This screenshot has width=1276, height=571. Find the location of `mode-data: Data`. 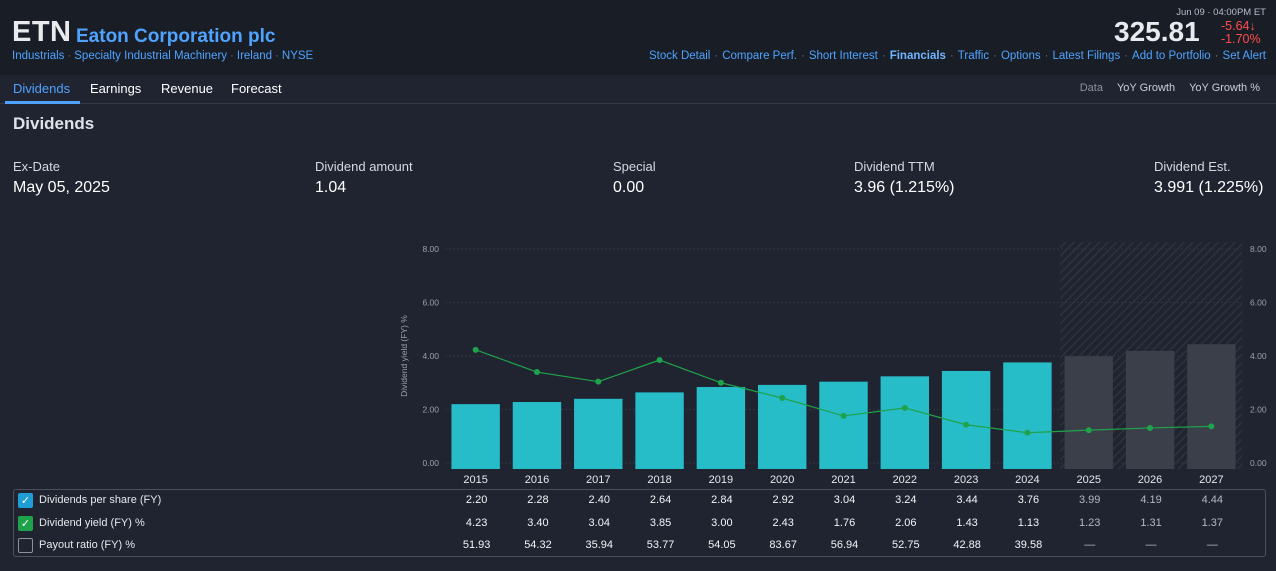

mode-data: Data is located at coordinates (1091, 88).